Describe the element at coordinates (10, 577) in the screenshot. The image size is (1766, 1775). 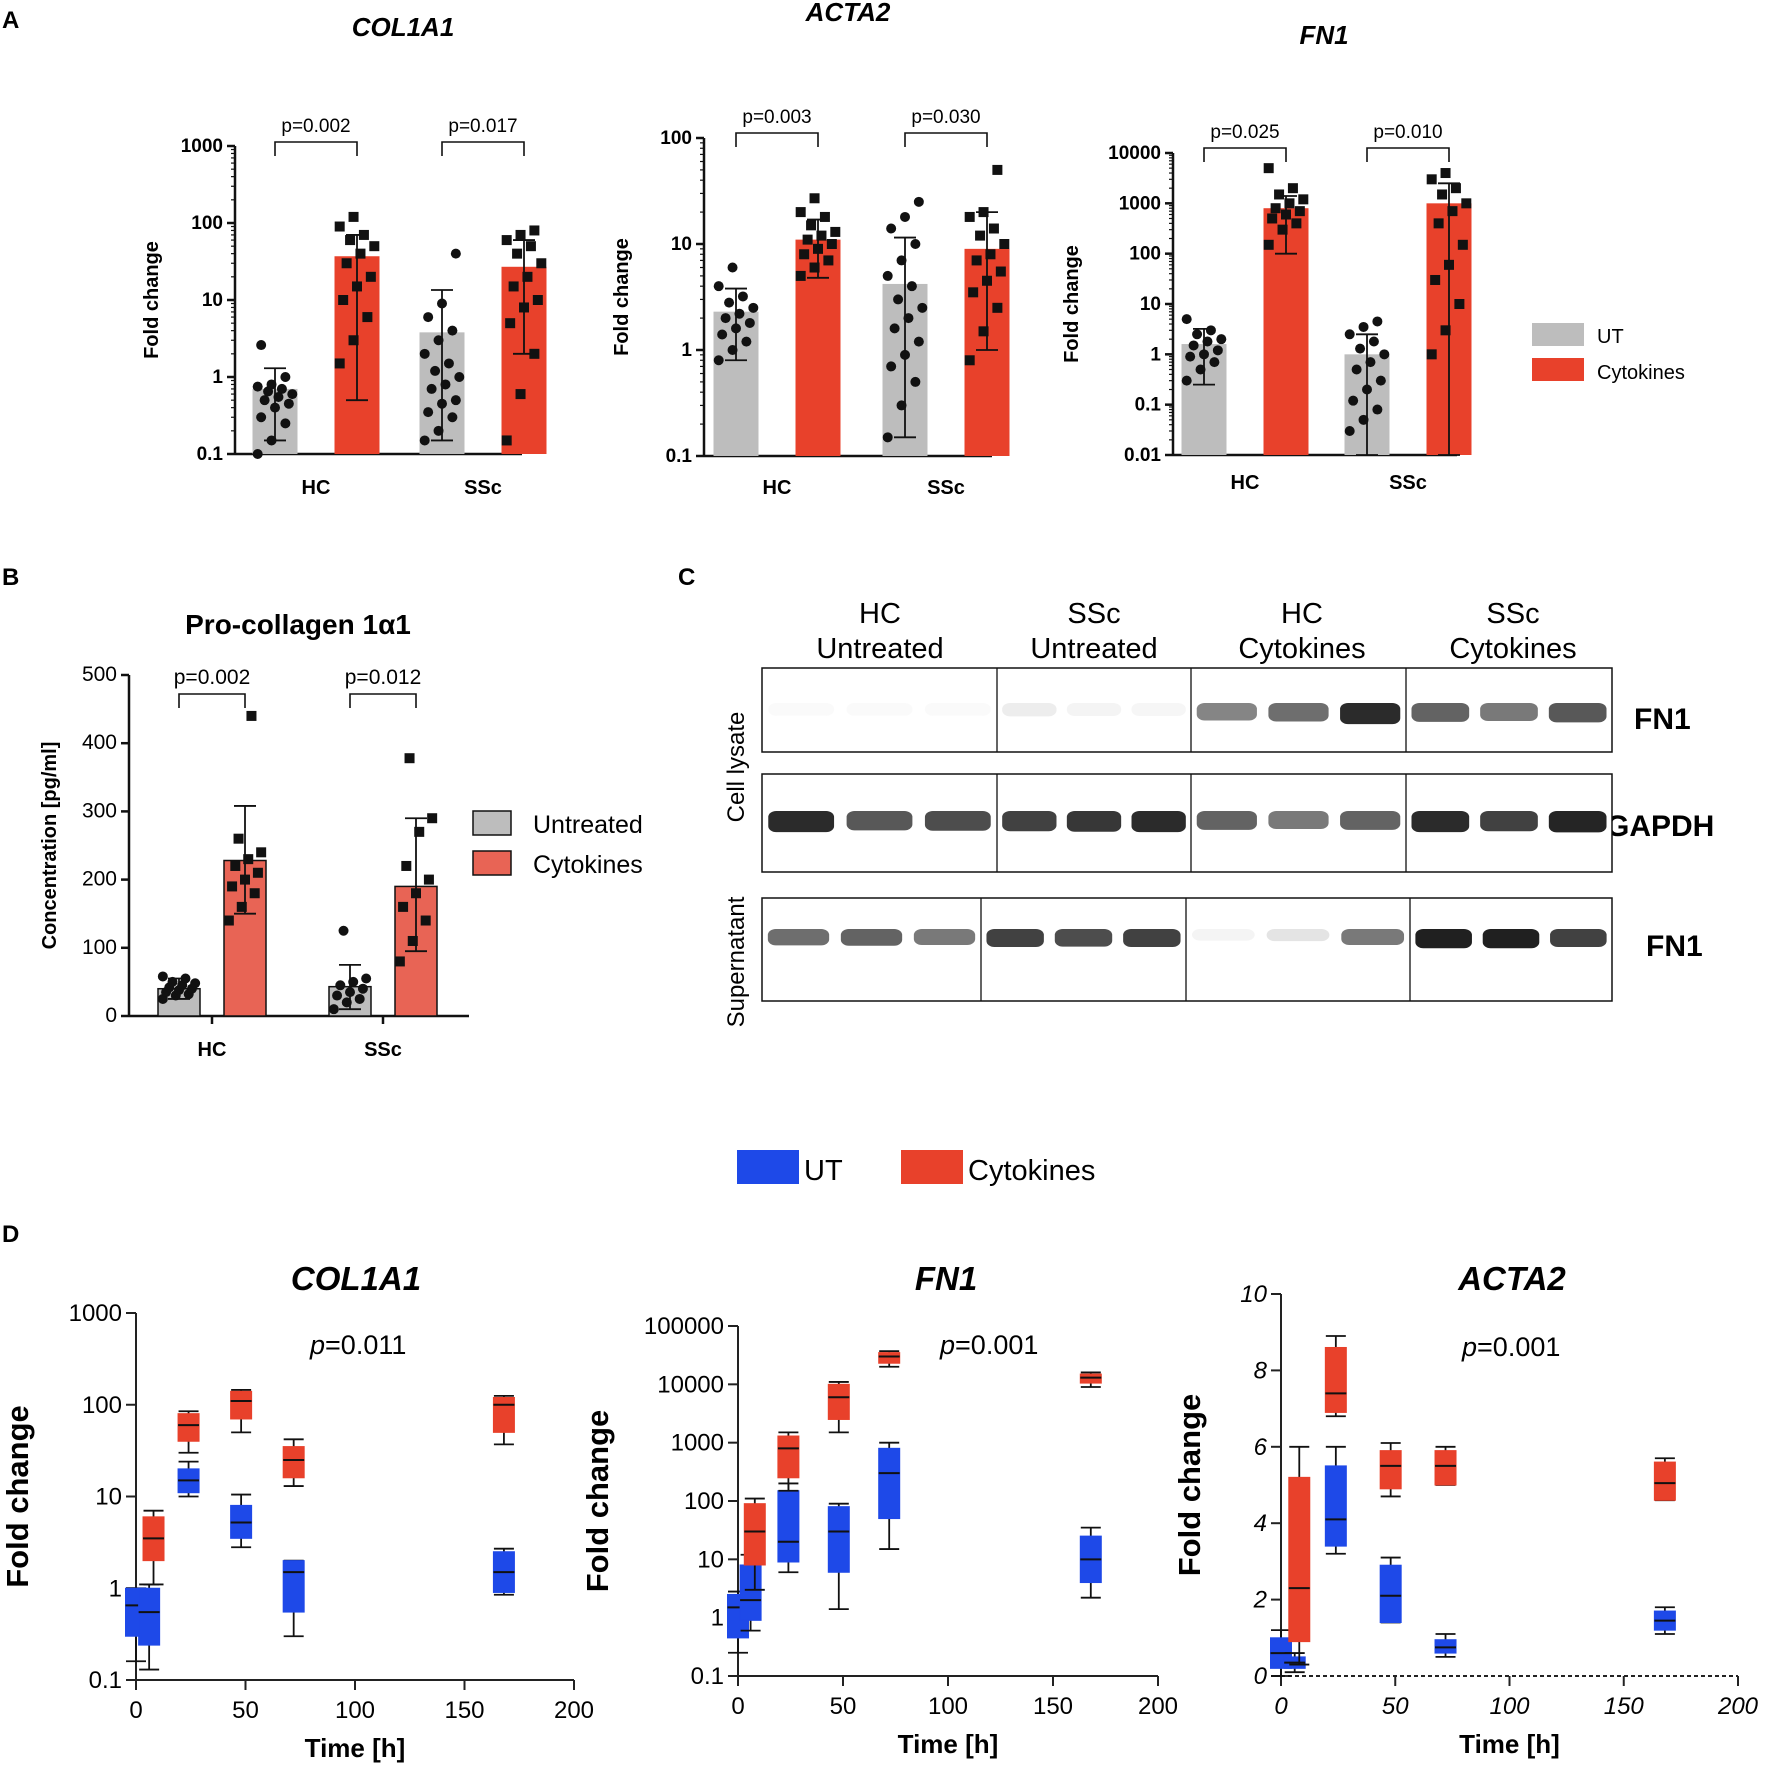
I see `panel-letter-b: B` at that location.